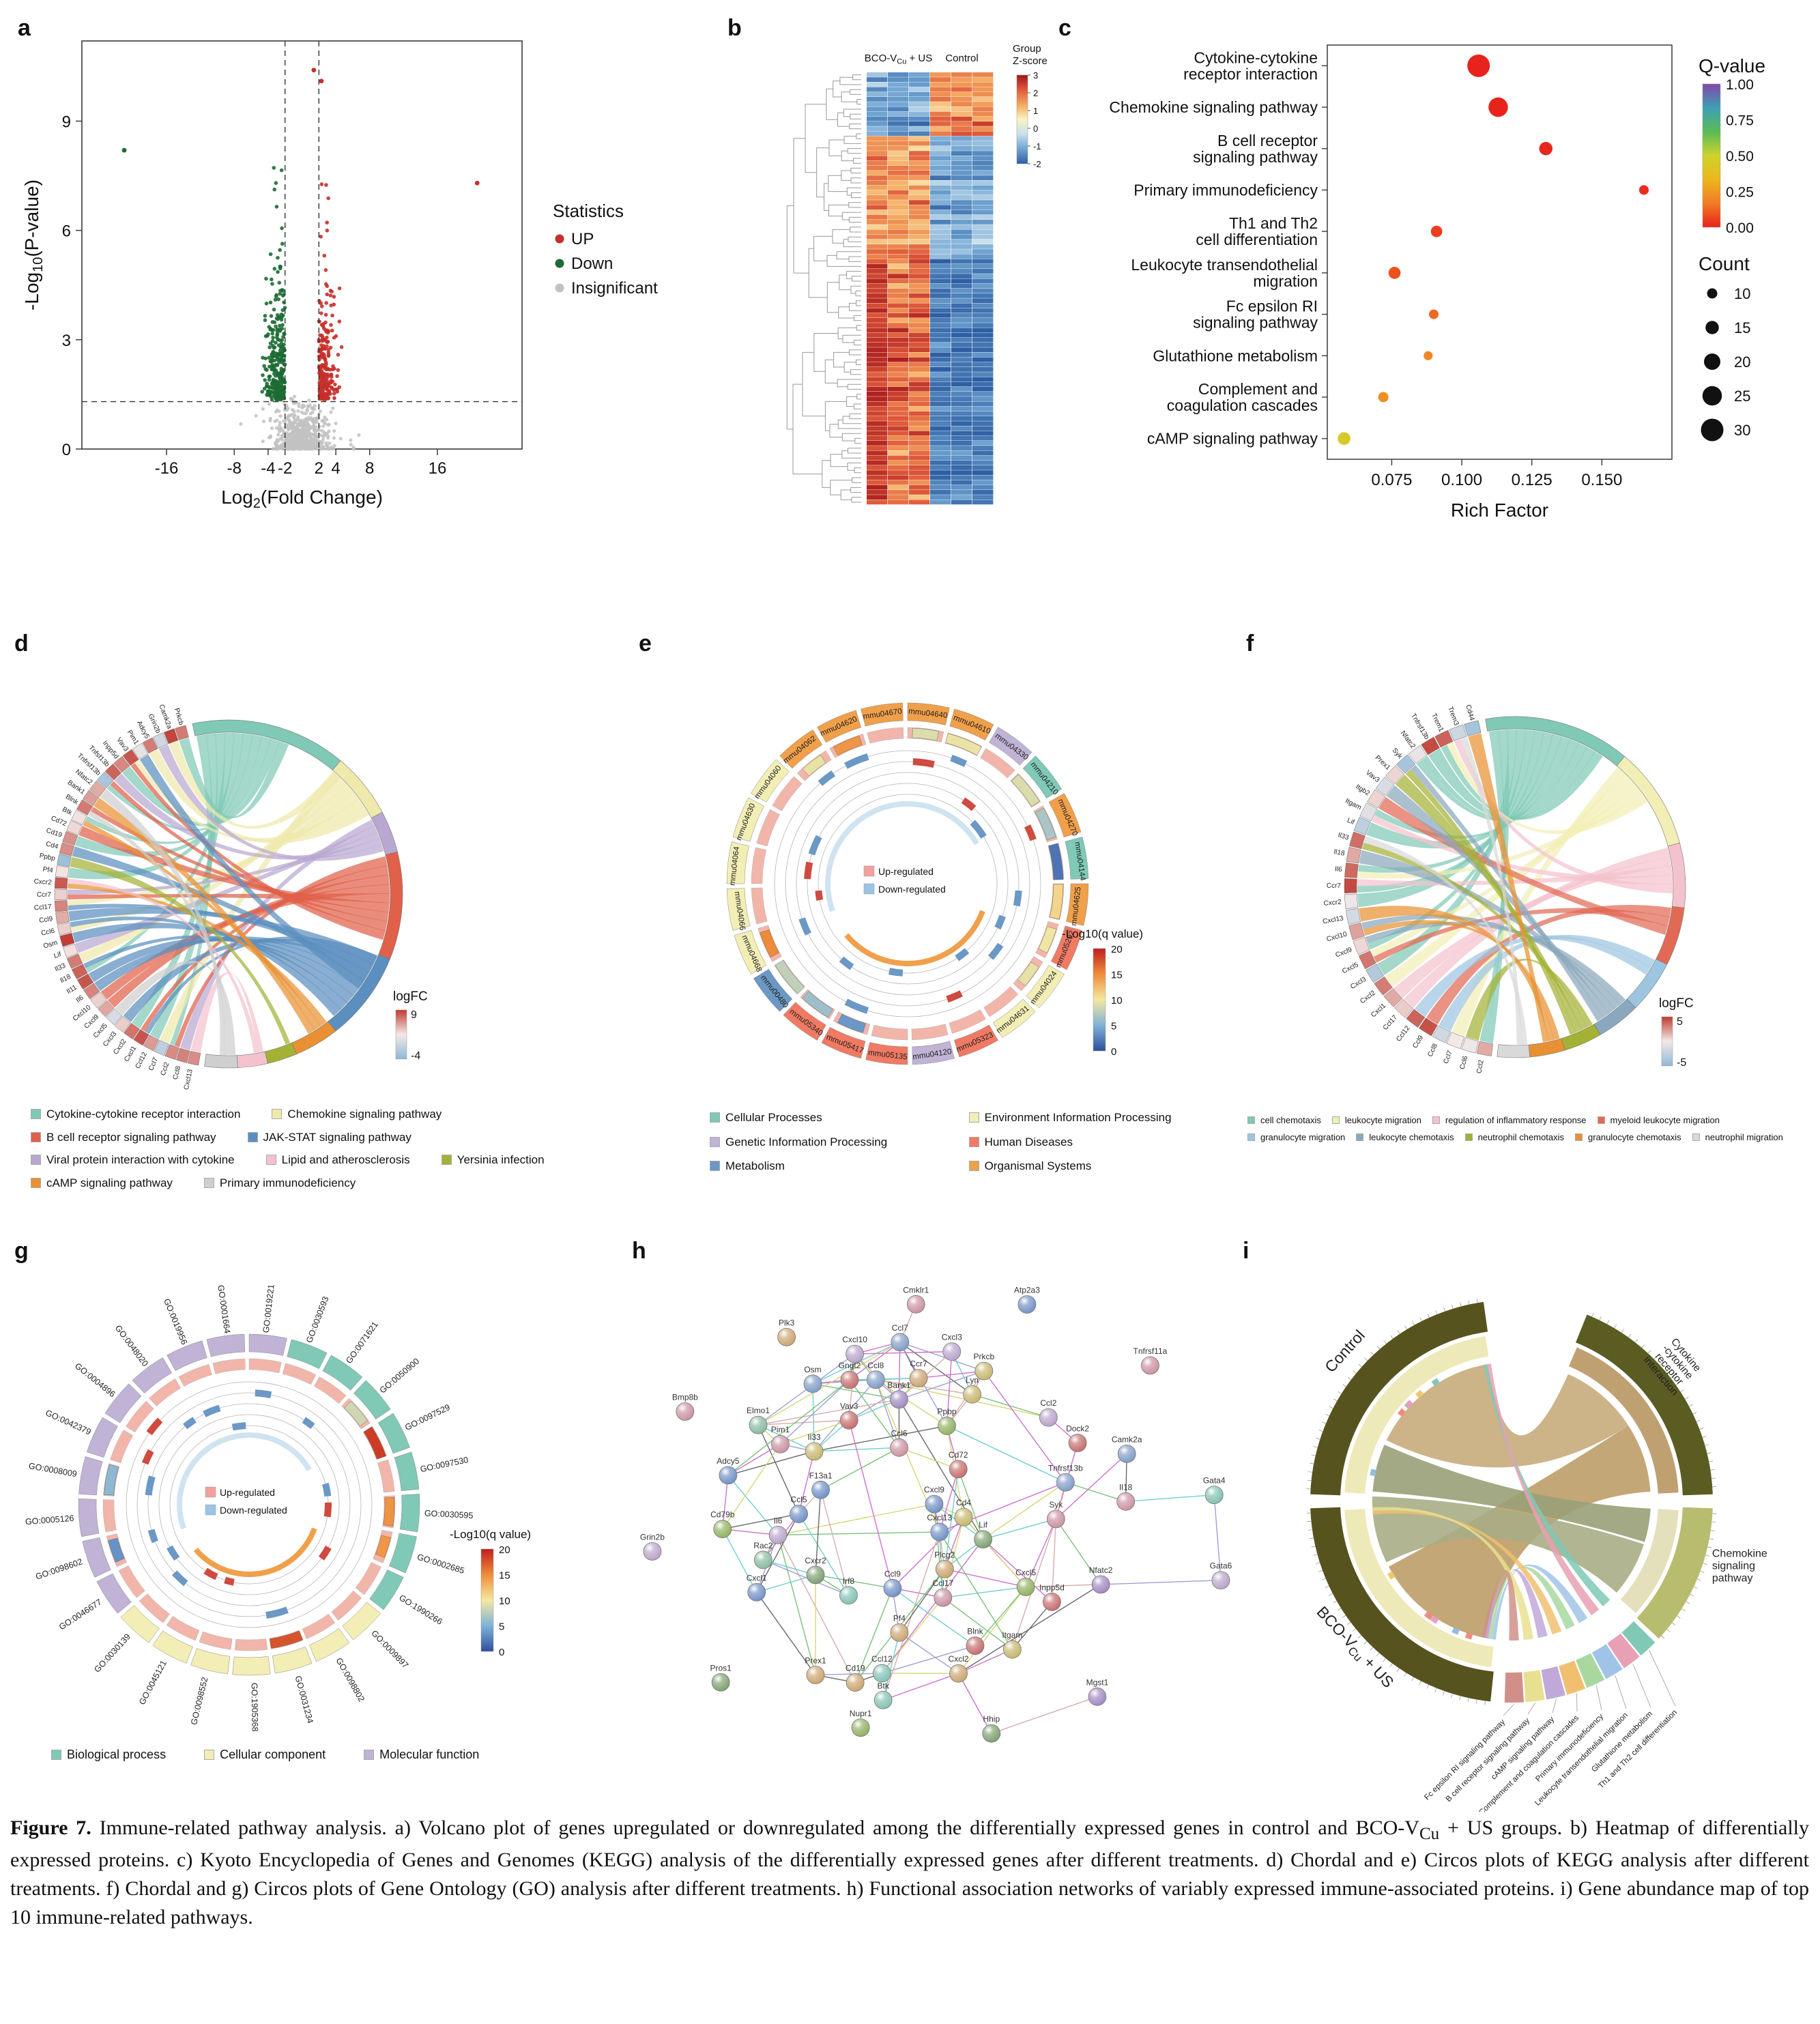 The image size is (1820, 2024). Describe the element at coordinates (1468, 1137) in the screenshot. I see `legend-swatch` at that location.